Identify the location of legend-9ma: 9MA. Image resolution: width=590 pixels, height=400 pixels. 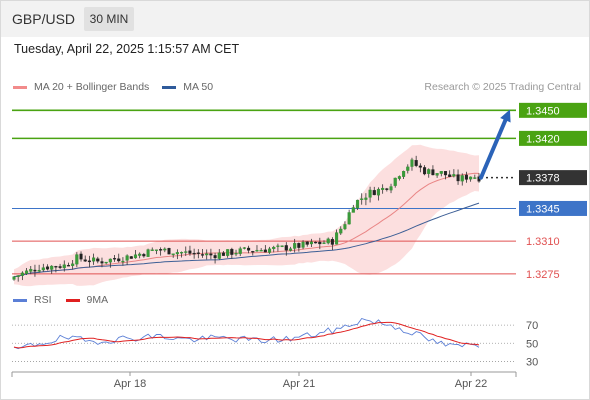
(86, 300).